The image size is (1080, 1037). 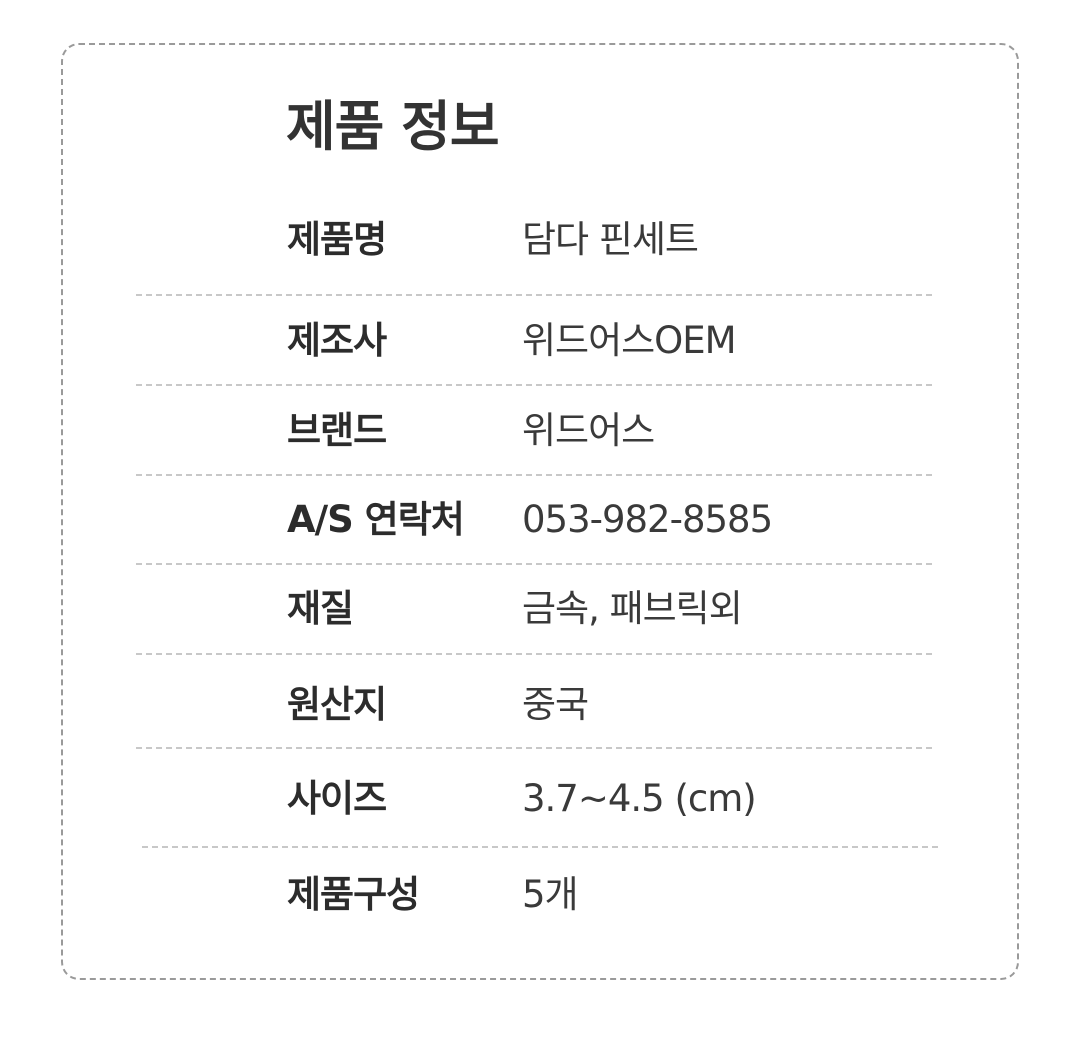 What do you see at coordinates (337, 340) in the screenshot?
I see `label-manufacturer: 제조사` at bounding box center [337, 340].